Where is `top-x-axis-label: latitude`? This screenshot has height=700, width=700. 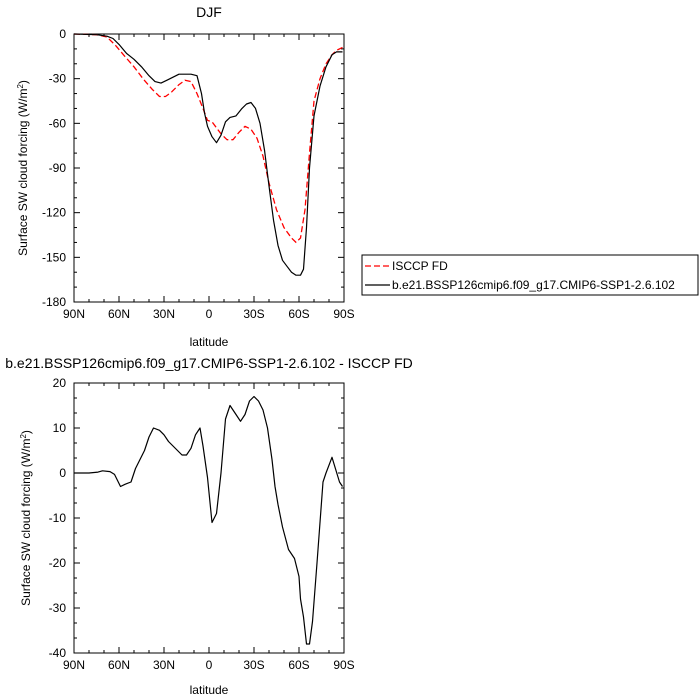 top-x-axis-label: latitude is located at coordinates (209, 342).